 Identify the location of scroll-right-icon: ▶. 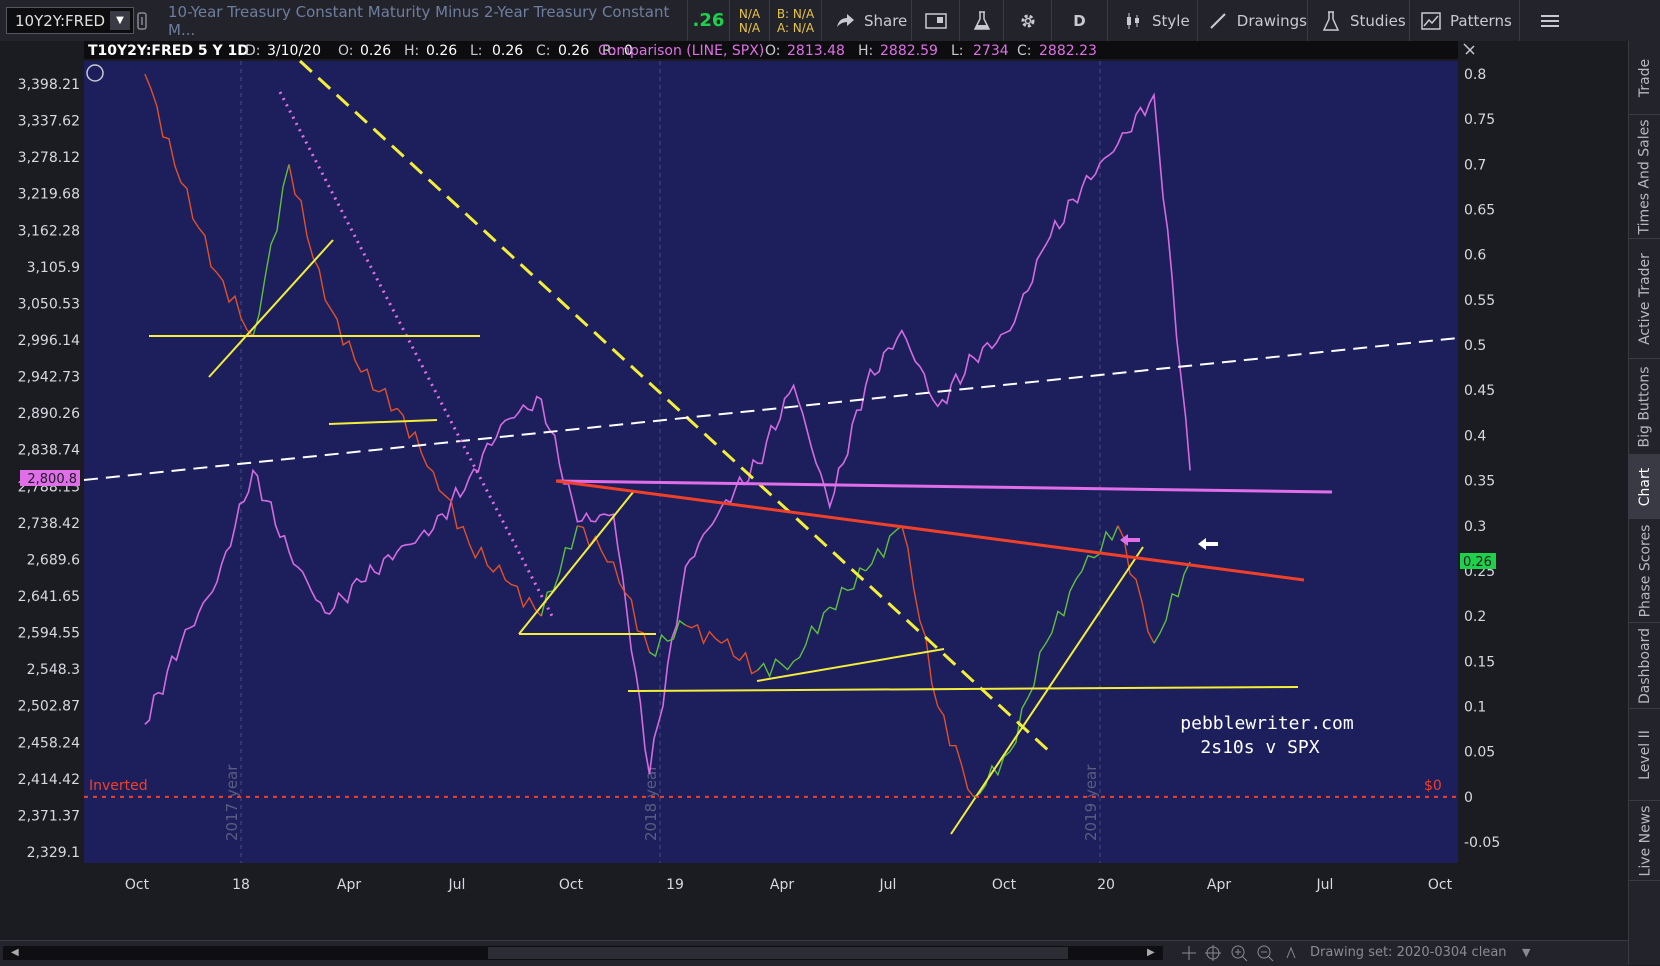
(1151, 952).